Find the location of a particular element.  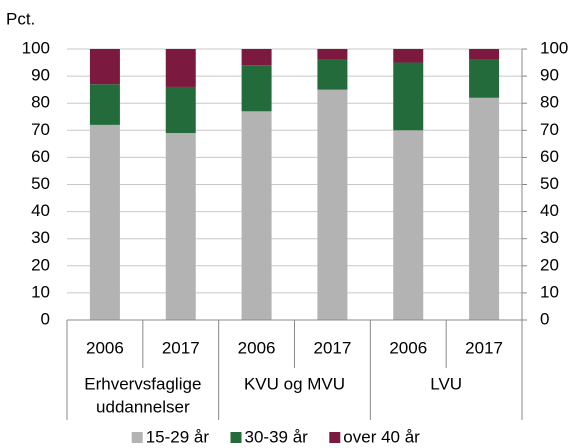

group-label: Erhvervsfaglige is located at coordinates (142, 383).